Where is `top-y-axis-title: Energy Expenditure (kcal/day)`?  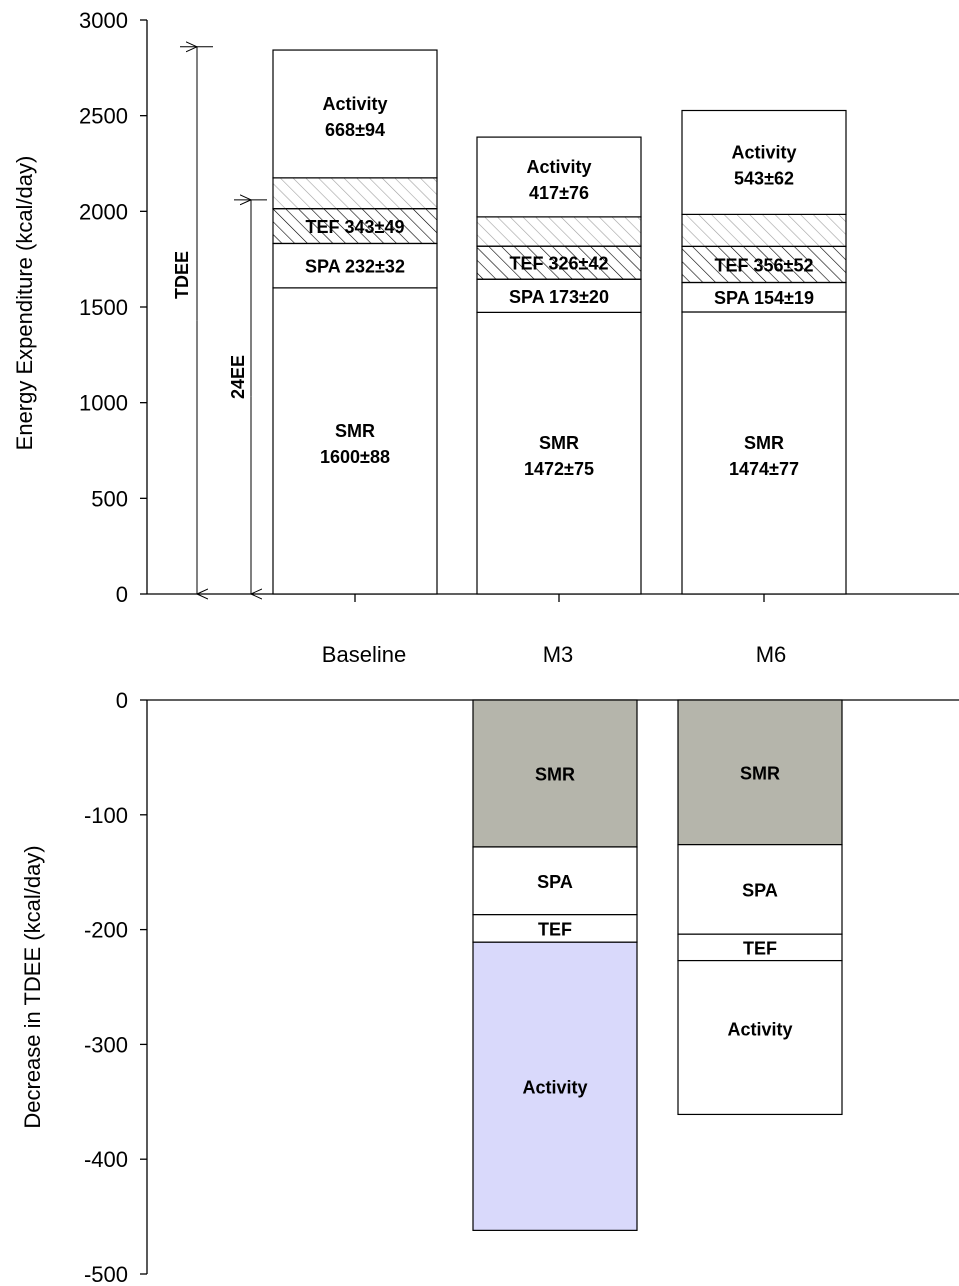
top-y-axis-title: Energy Expenditure (kcal/day) is located at coordinates (24, 303).